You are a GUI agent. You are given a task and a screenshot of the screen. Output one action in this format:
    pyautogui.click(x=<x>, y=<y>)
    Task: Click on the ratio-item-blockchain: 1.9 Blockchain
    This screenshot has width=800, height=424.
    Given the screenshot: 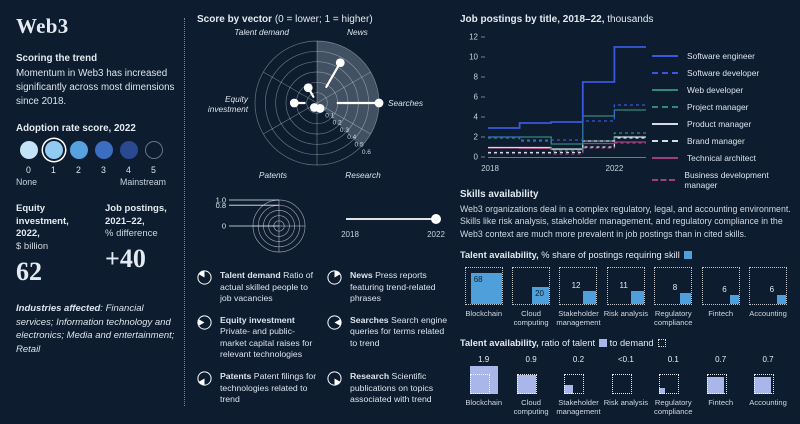 What is the action you would take?
    pyautogui.click(x=483, y=386)
    